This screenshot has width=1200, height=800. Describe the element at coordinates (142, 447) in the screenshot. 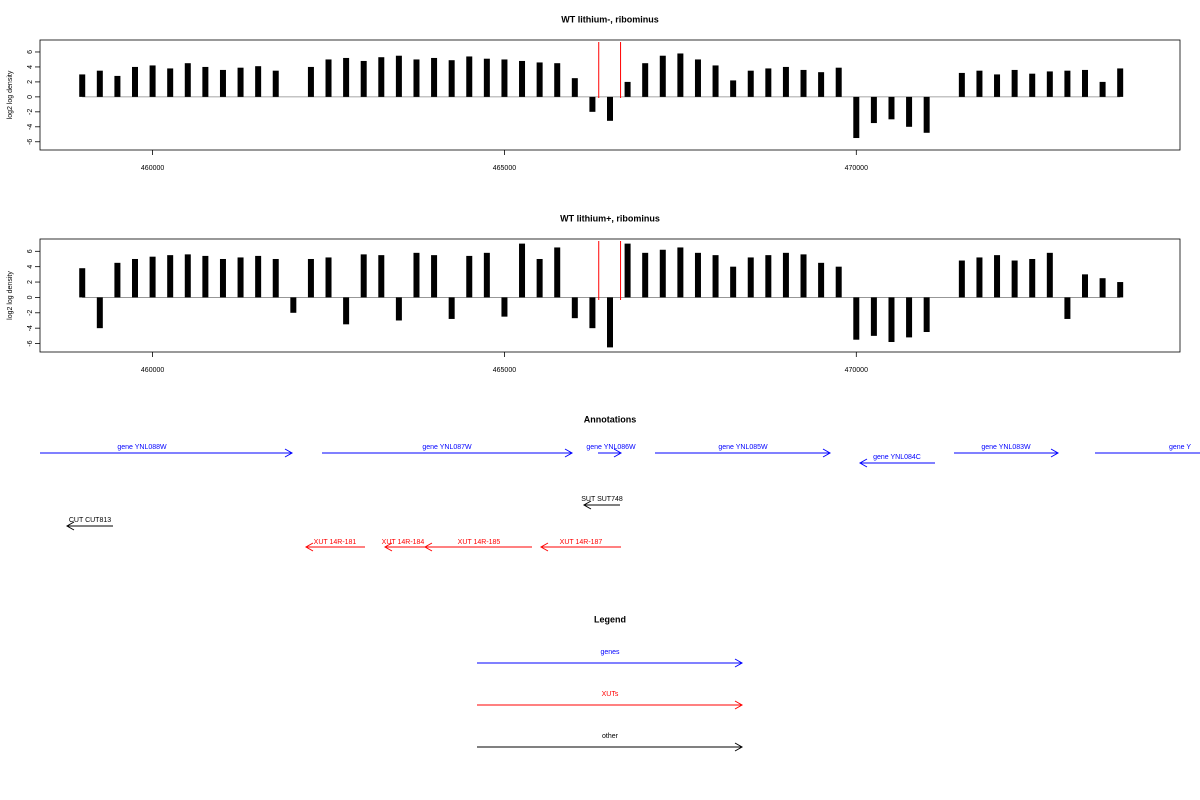

I see `gene-label: gene YNL088W` at that location.